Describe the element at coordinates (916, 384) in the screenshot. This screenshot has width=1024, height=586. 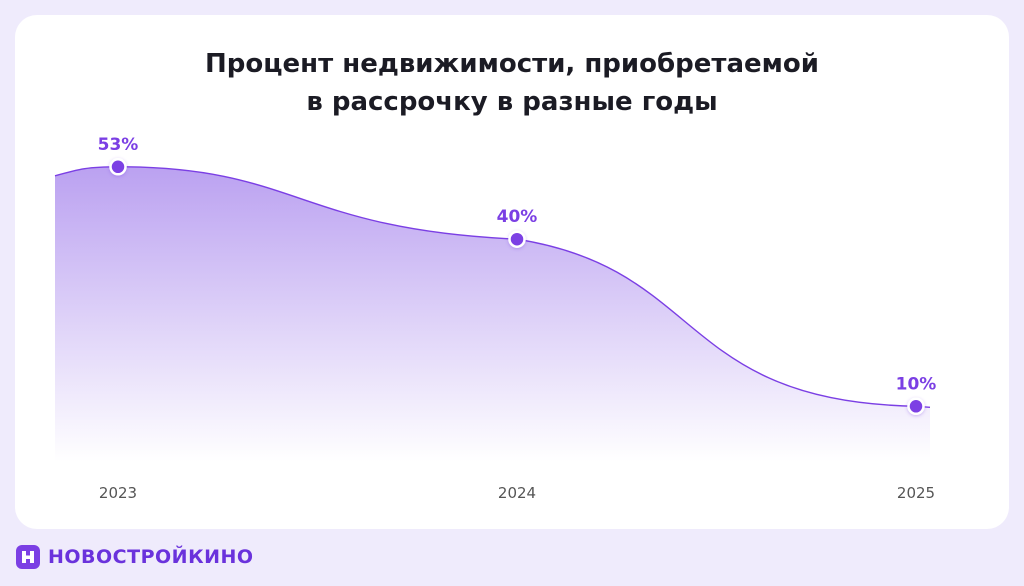
I see `data-label: 10%` at that location.